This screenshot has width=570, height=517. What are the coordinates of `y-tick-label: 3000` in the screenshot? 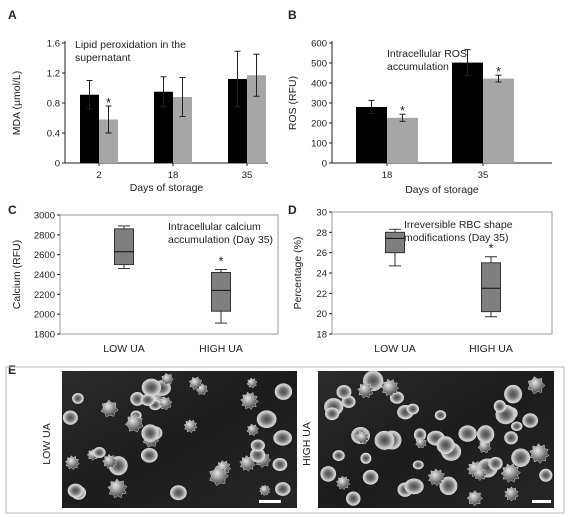 It's located at (44, 216).